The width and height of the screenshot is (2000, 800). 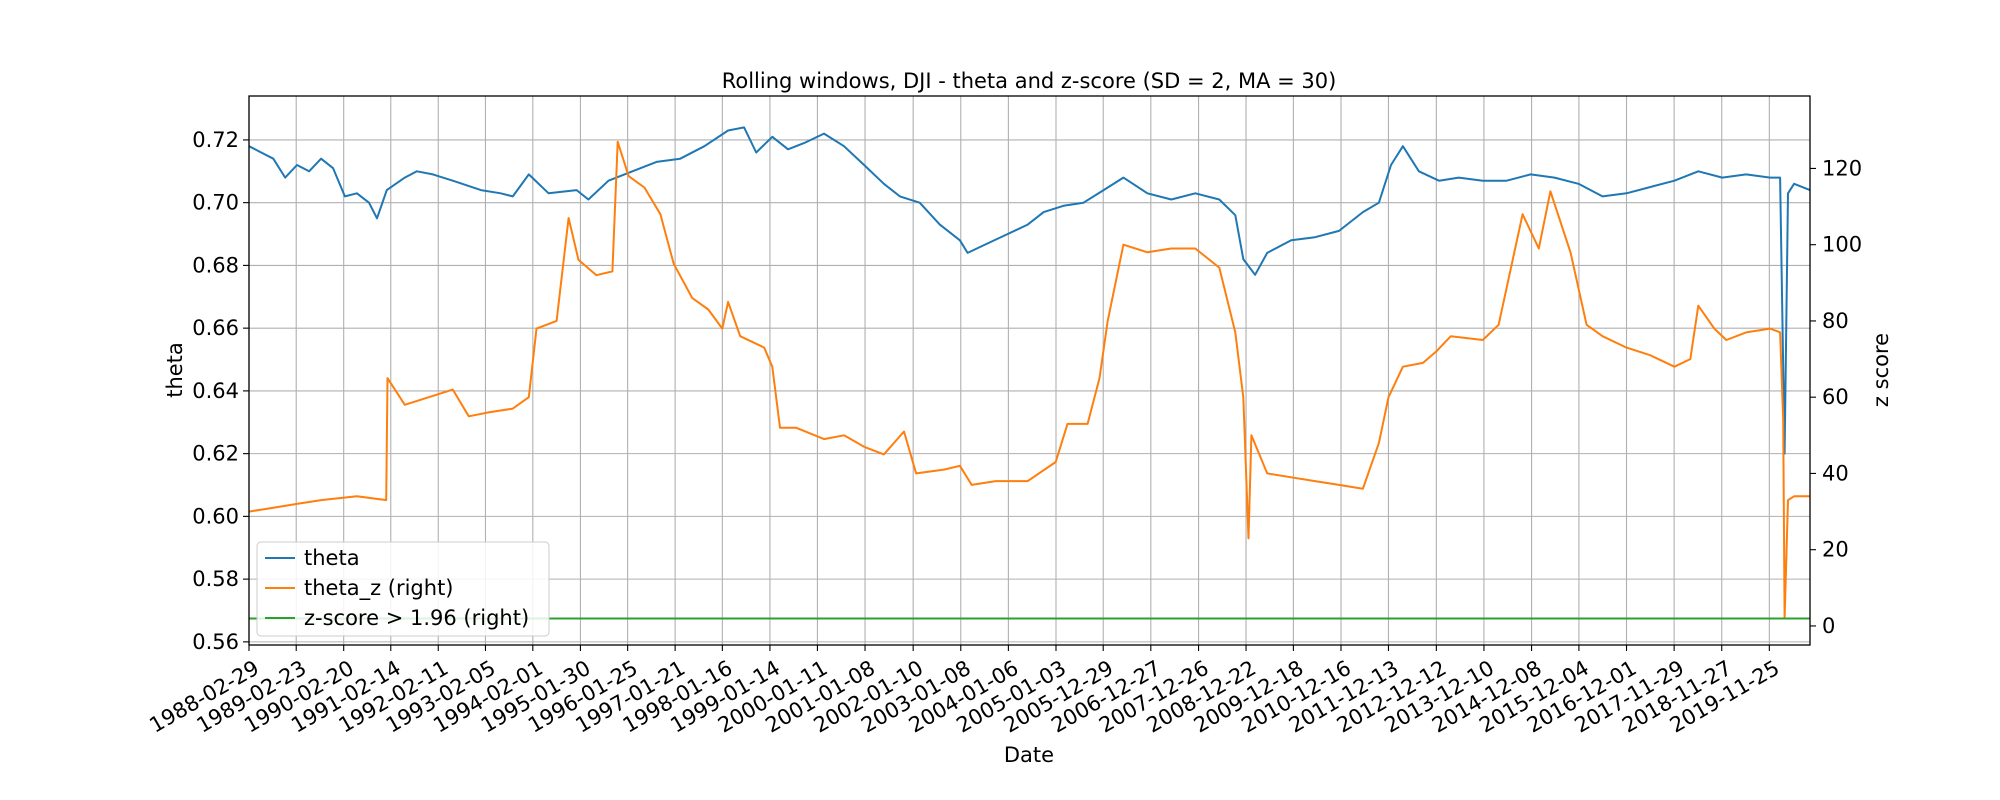 I want to click on x-axis-label: Date, so click(x=1029, y=755).